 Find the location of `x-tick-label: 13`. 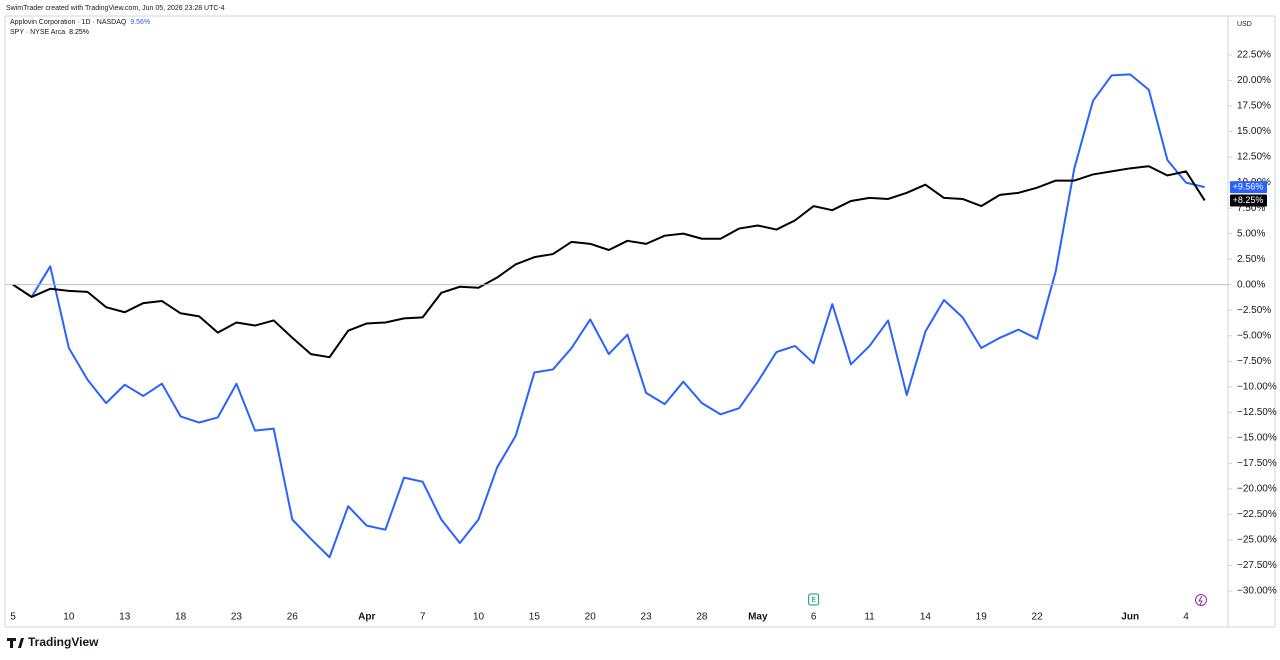

x-tick-label: 13 is located at coordinates (125, 617).